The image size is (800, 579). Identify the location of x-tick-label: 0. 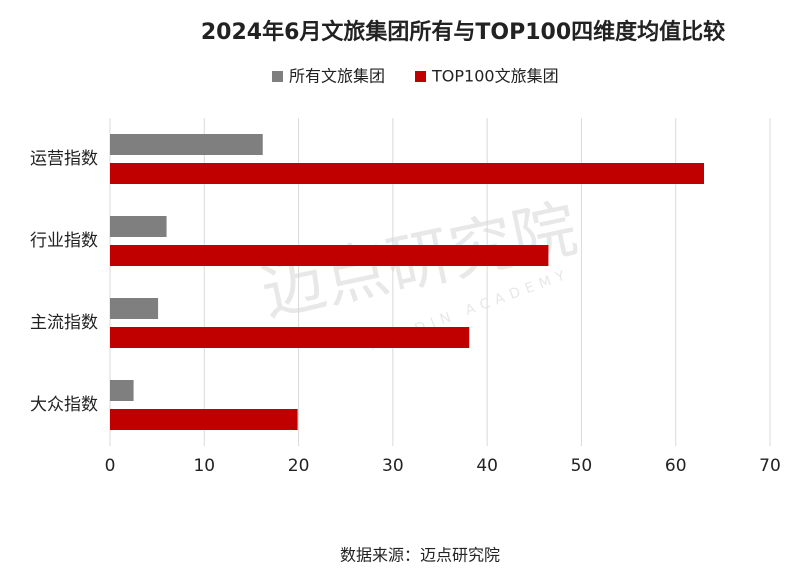
(110, 466).